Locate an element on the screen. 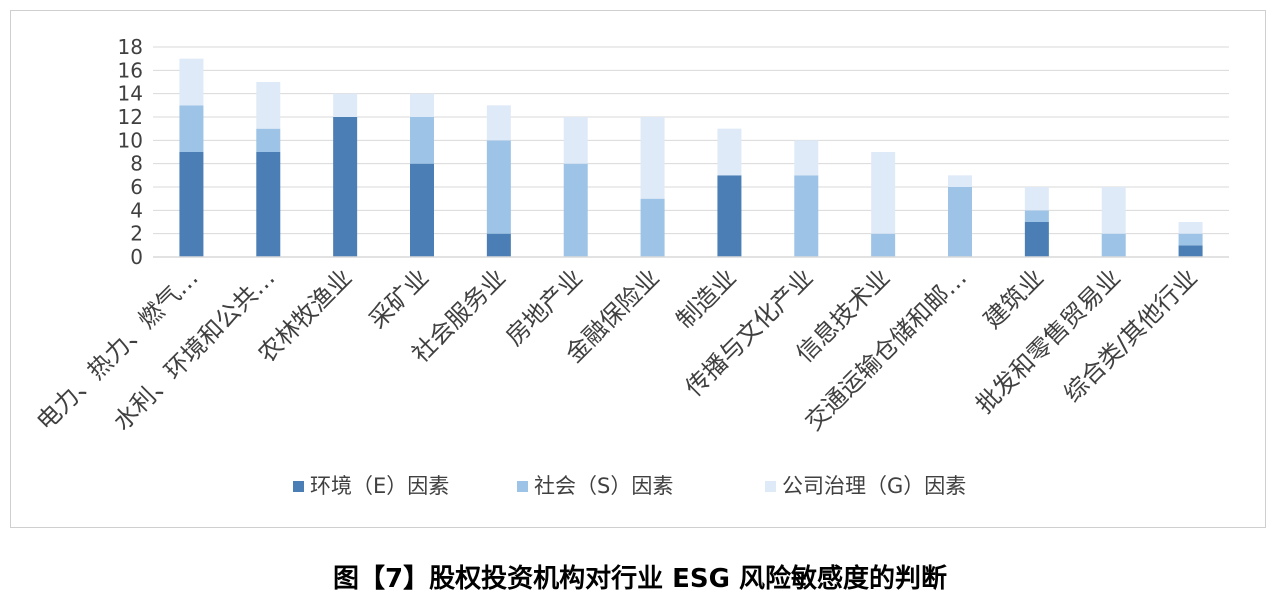 The width and height of the screenshot is (1280, 610). x-tick-label: 批发和零售贸易业 is located at coordinates (1048, 341).